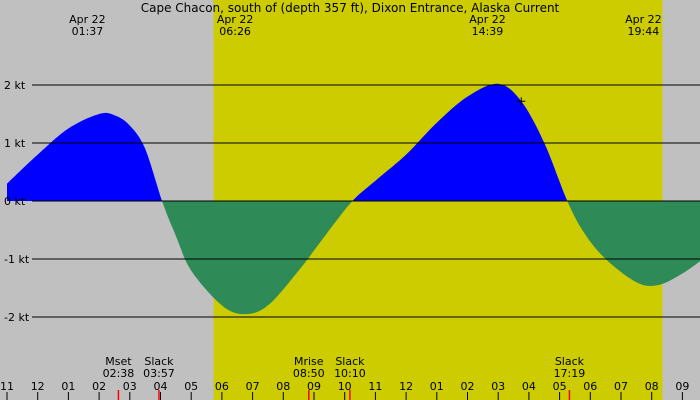 The width and height of the screenshot is (700, 400). Describe the element at coordinates (521, 101) in the screenshot. I see `current-marker` at that location.